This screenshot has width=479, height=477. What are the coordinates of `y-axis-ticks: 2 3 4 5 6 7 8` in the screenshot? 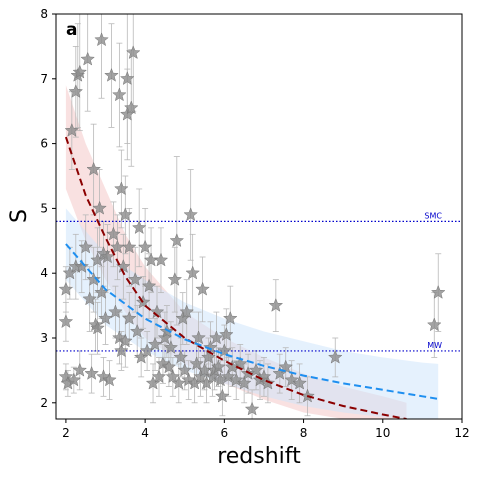 It's located at (48, 208).